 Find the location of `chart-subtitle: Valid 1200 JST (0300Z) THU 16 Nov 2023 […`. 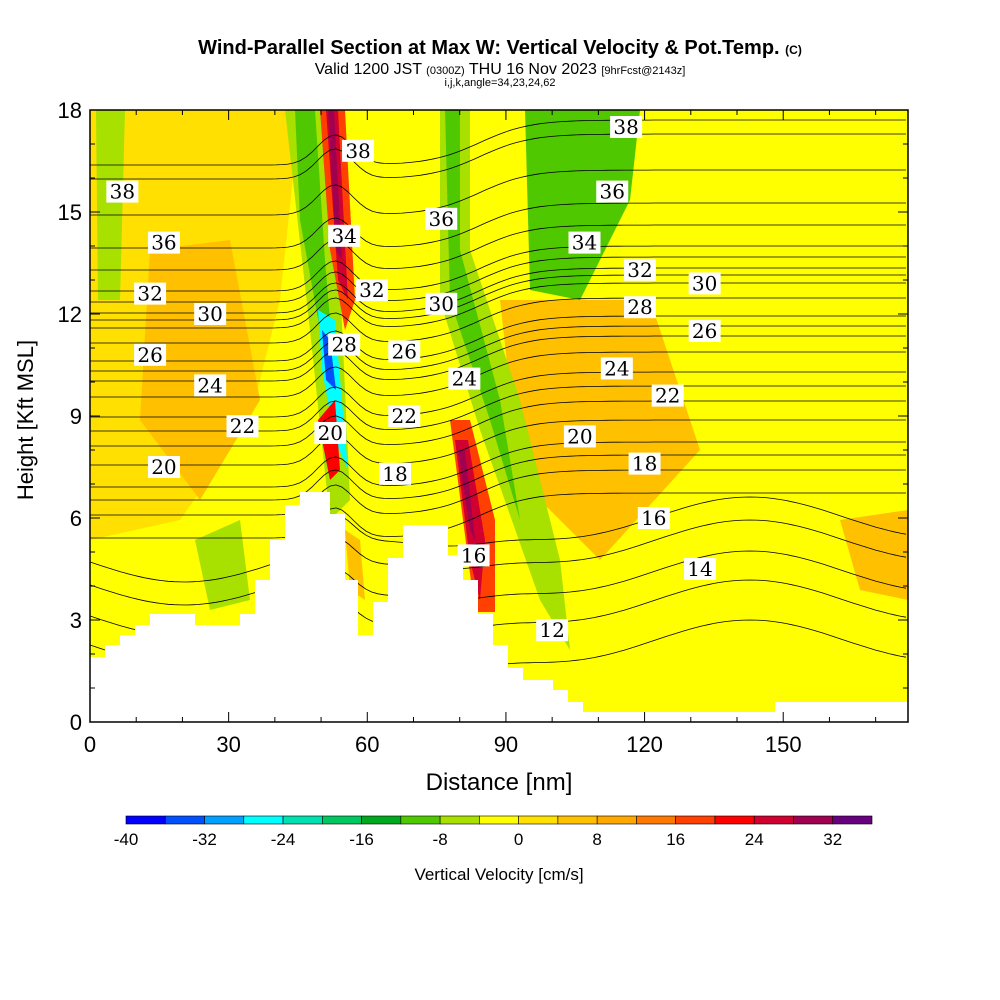

chart-subtitle: Valid 1200 JST (0300Z) THU 16 Nov 2023 [… is located at coordinates (500, 70).